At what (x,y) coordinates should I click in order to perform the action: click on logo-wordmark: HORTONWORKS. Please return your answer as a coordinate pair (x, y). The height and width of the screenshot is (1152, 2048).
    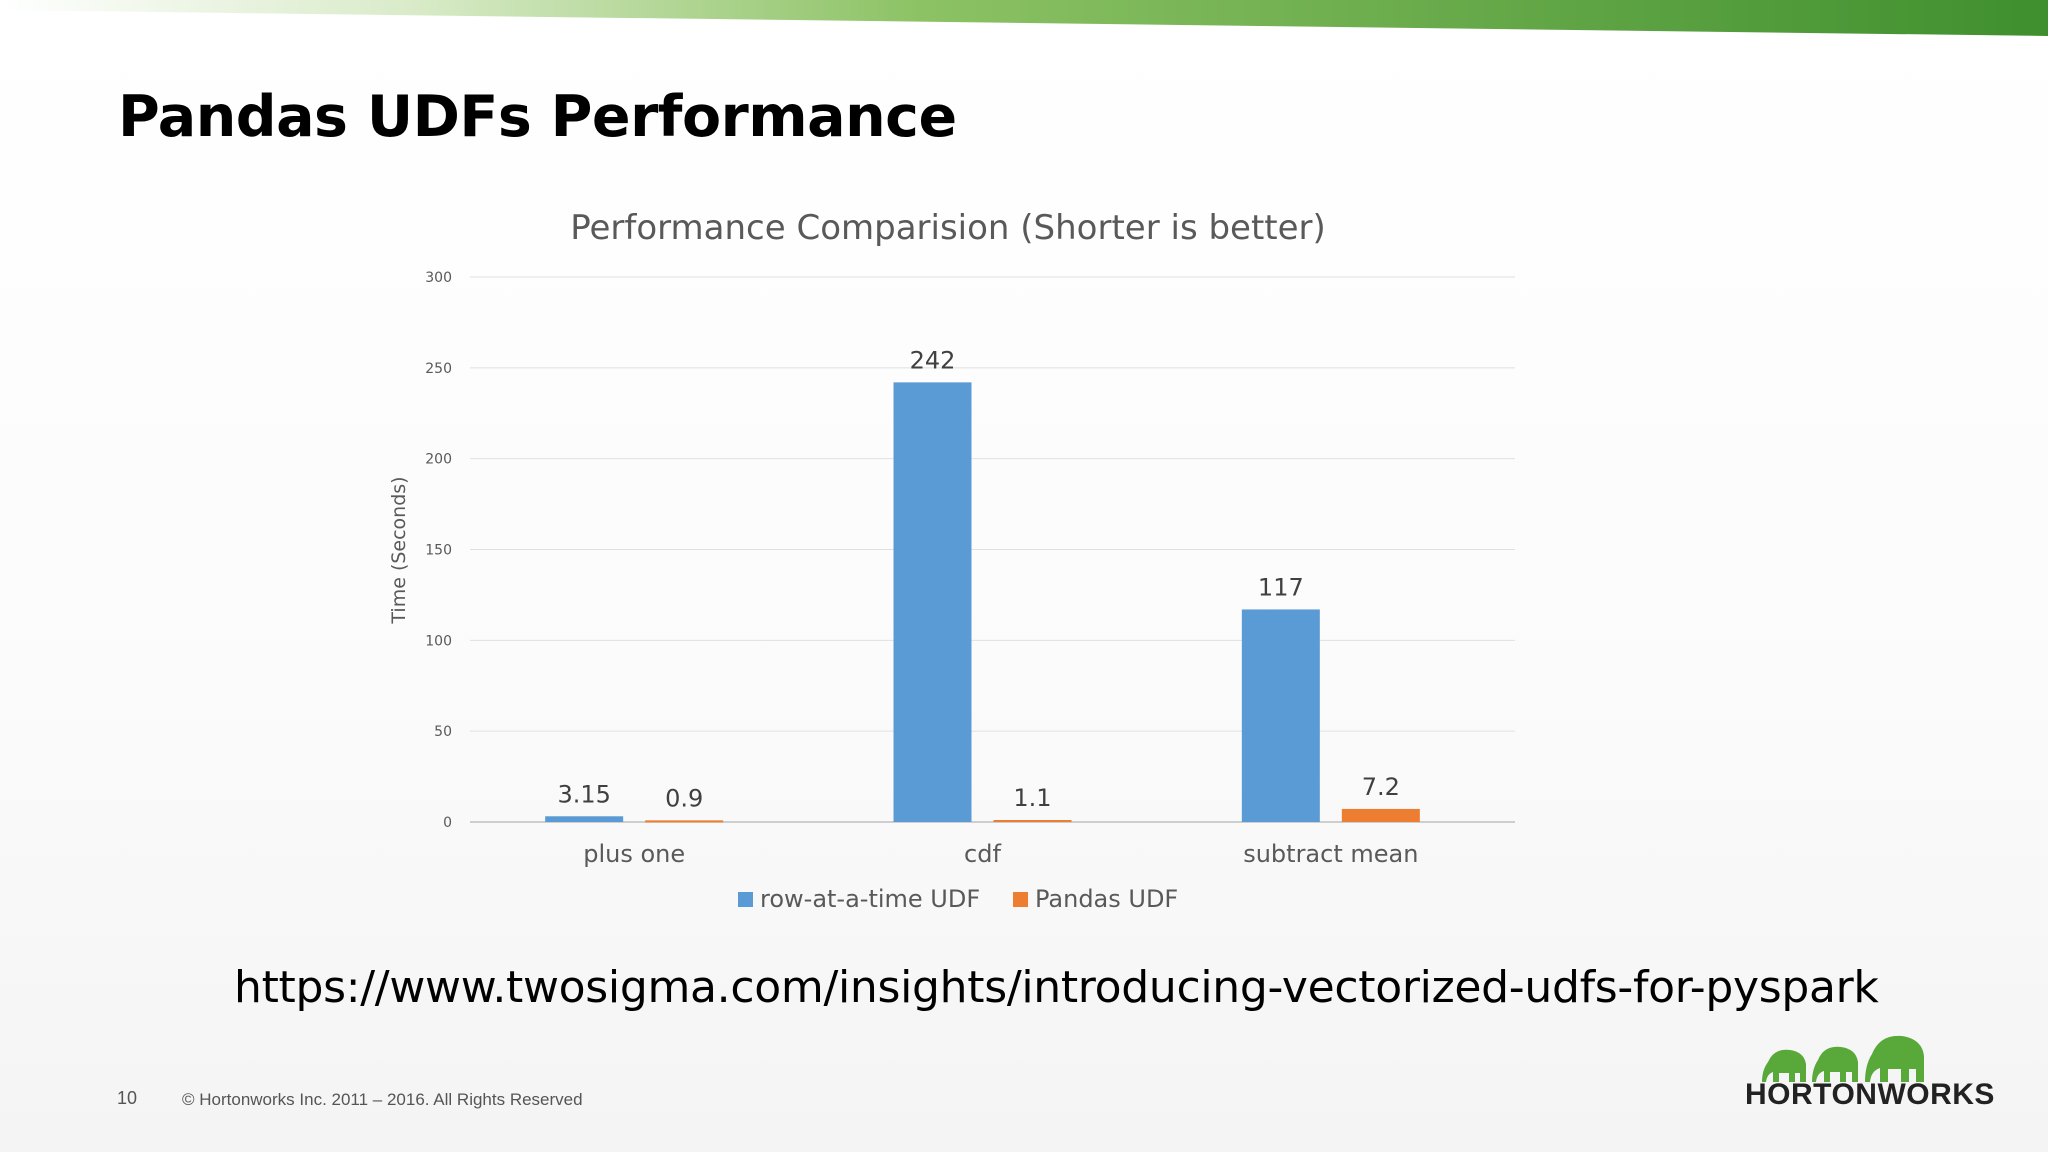
    Looking at the image, I should click on (1870, 1094).